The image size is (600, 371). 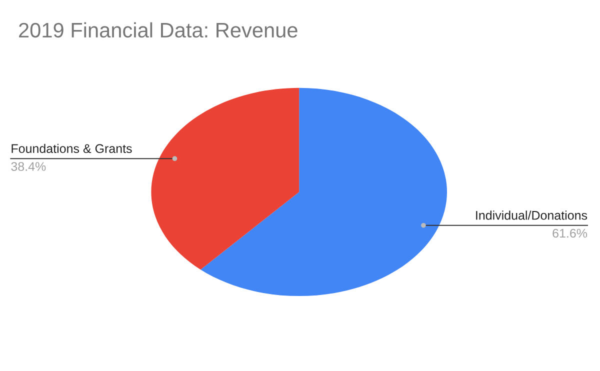 What do you see at coordinates (570, 233) in the screenshot?
I see `data-label: 61.6%` at bounding box center [570, 233].